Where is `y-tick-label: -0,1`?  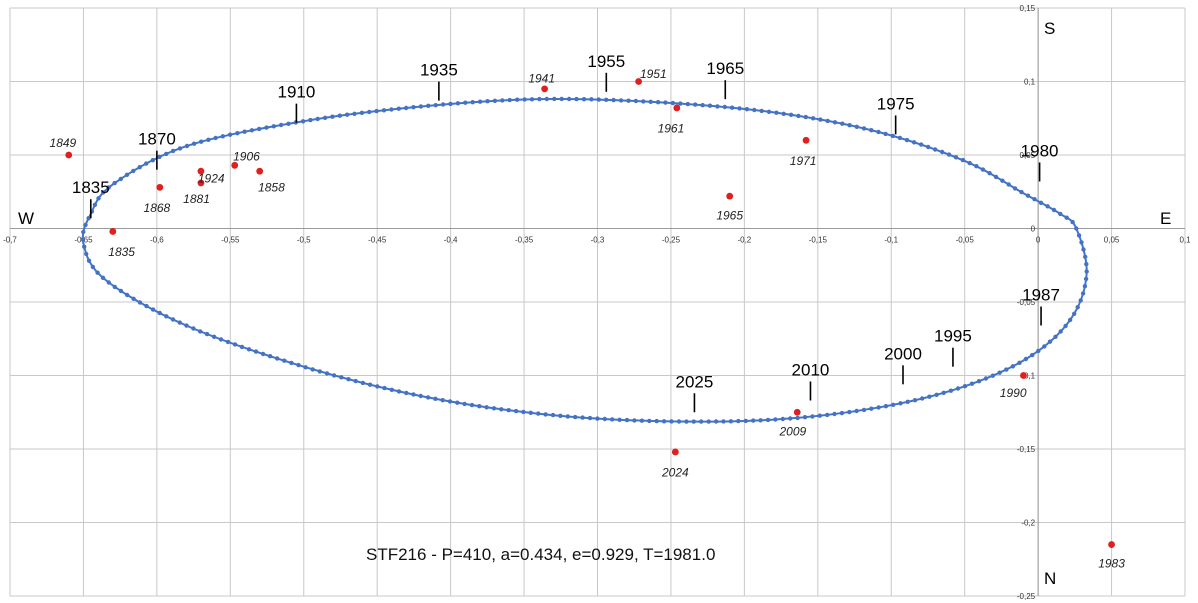
y-tick-label: -0,1 is located at coordinates (1028, 376).